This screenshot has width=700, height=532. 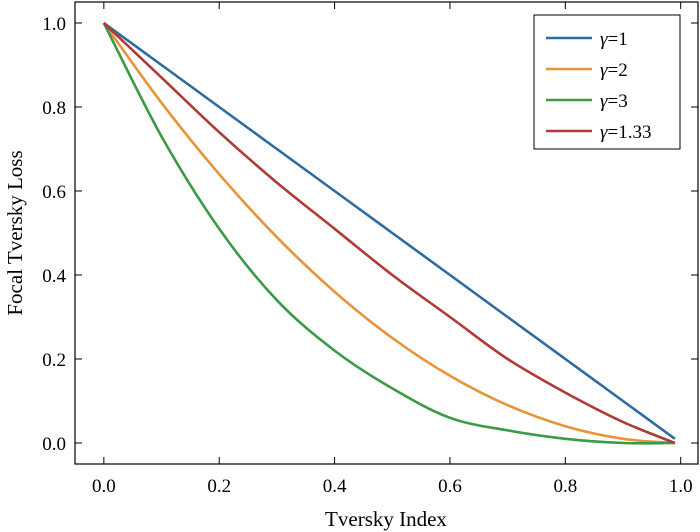 What do you see at coordinates (15, 232) in the screenshot?
I see `y-axis-label: Focal Tversky Loss` at bounding box center [15, 232].